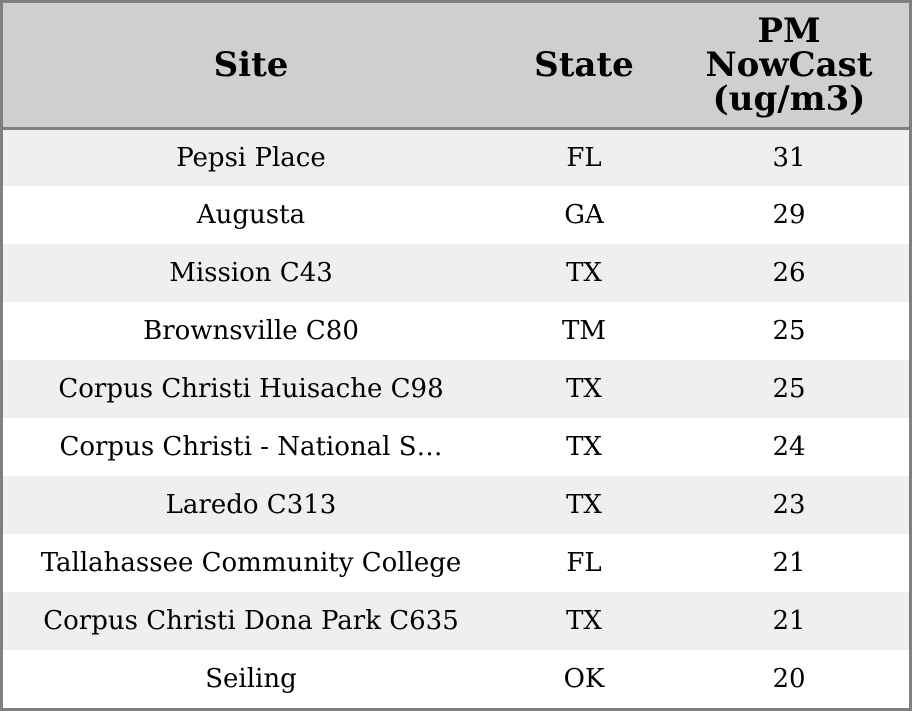 The height and width of the screenshot is (711, 912). I want to click on pm-header-line: NowCast, so click(789, 64).